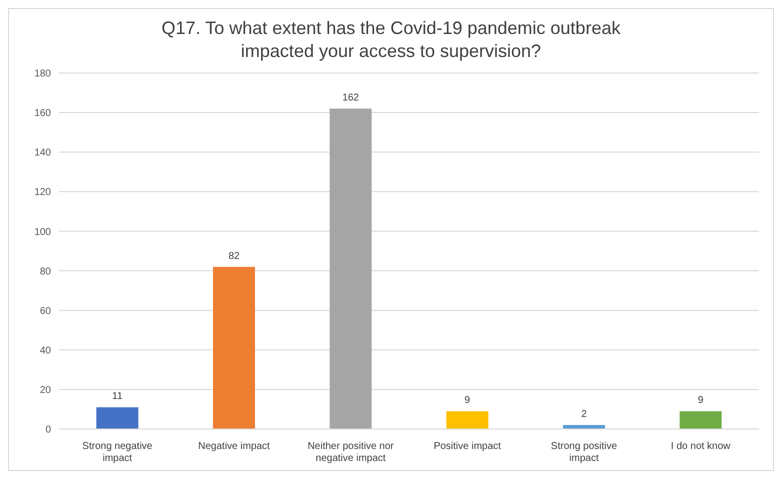 The width and height of the screenshot is (782, 479). What do you see at coordinates (43, 232) in the screenshot?
I see `y-tick-label: 100` at bounding box center [43, 232].